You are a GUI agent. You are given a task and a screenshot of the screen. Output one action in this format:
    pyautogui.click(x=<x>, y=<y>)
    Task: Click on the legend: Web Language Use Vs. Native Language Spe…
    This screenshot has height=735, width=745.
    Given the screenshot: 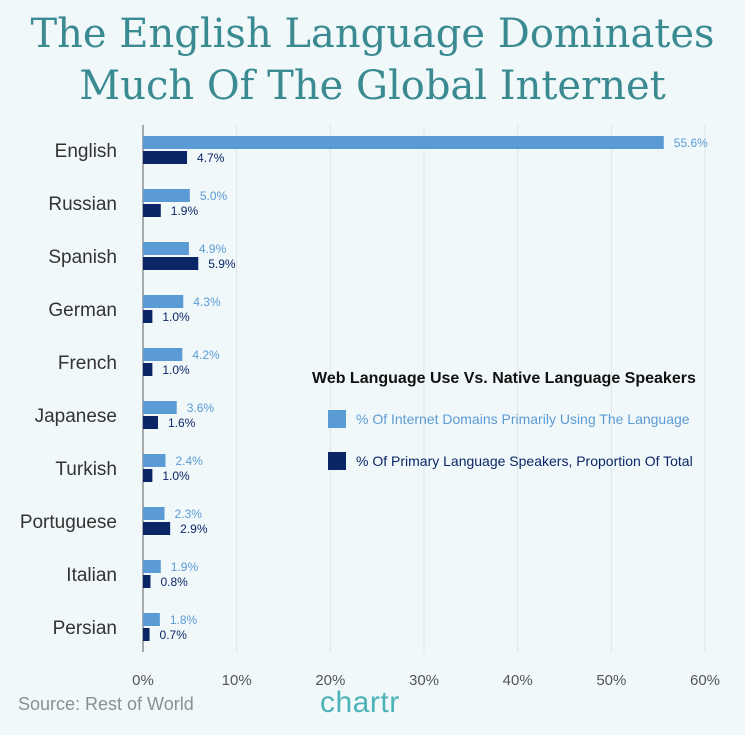 What is the action you would take?
    pyautogui.click(x=522, y=432)
    